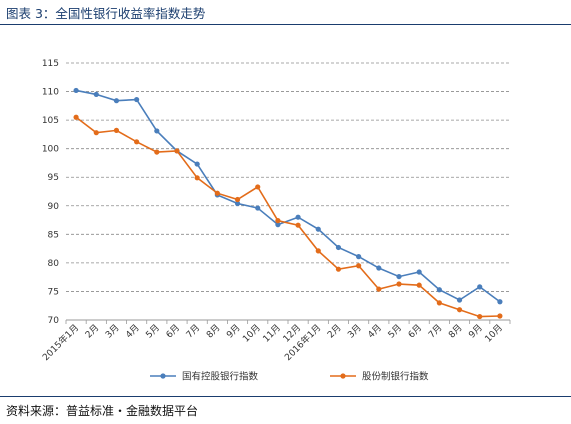  I want to click on y-tick-label: 110, so click(50, 93).